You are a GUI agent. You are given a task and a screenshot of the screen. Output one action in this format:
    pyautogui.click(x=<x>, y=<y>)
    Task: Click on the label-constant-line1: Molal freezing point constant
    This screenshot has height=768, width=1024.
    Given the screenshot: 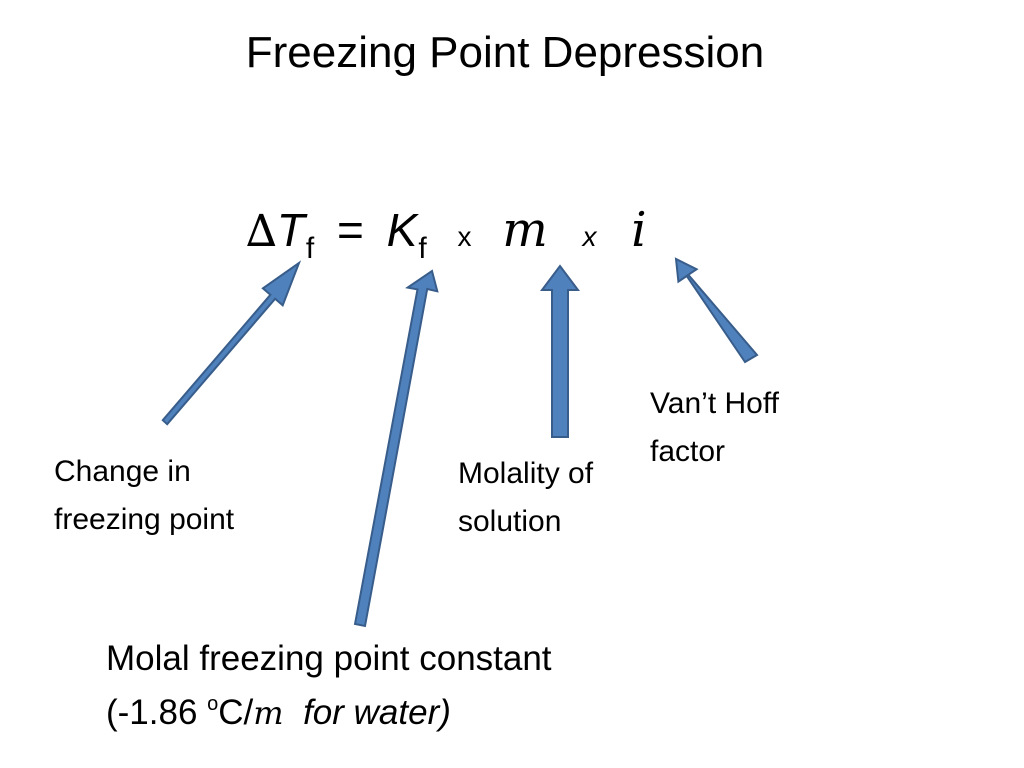 What is the action you would take?
    pyautogui.click(x=329, y=658)
    